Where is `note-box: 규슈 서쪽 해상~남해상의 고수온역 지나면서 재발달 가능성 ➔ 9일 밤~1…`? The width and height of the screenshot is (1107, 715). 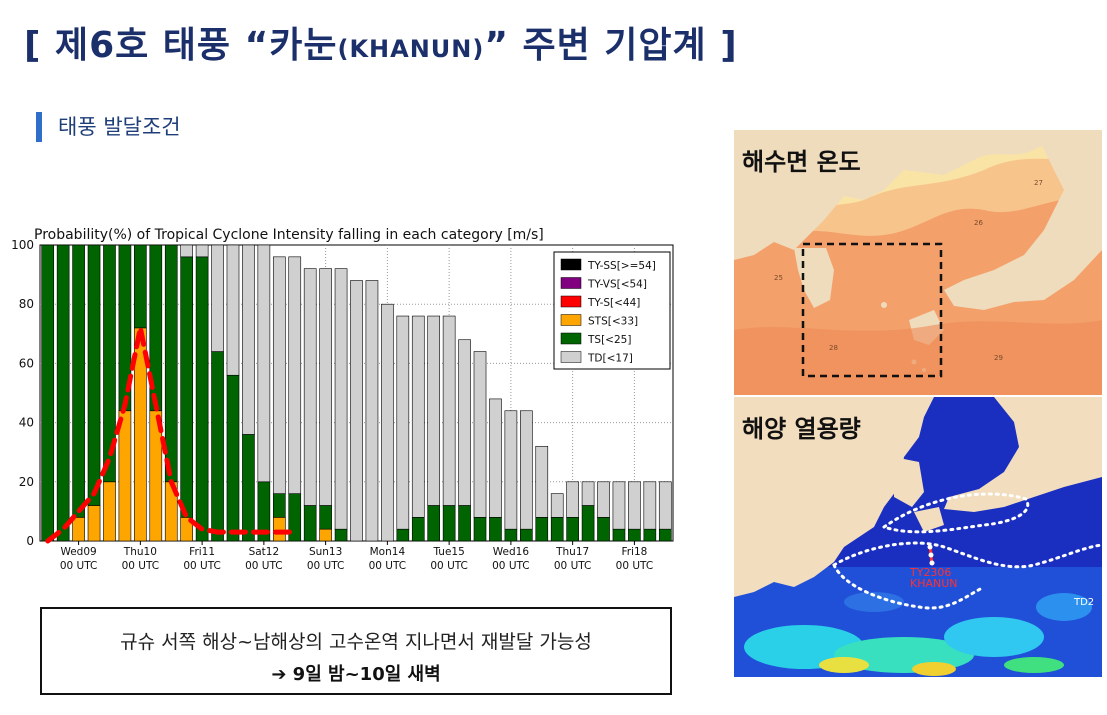 note-box: 규슈 서쪽 해상~남해상의 고수온역 지나면서 재발달 가능성 ➔ 9일 밤~1… is located at coordinates (356, 651).